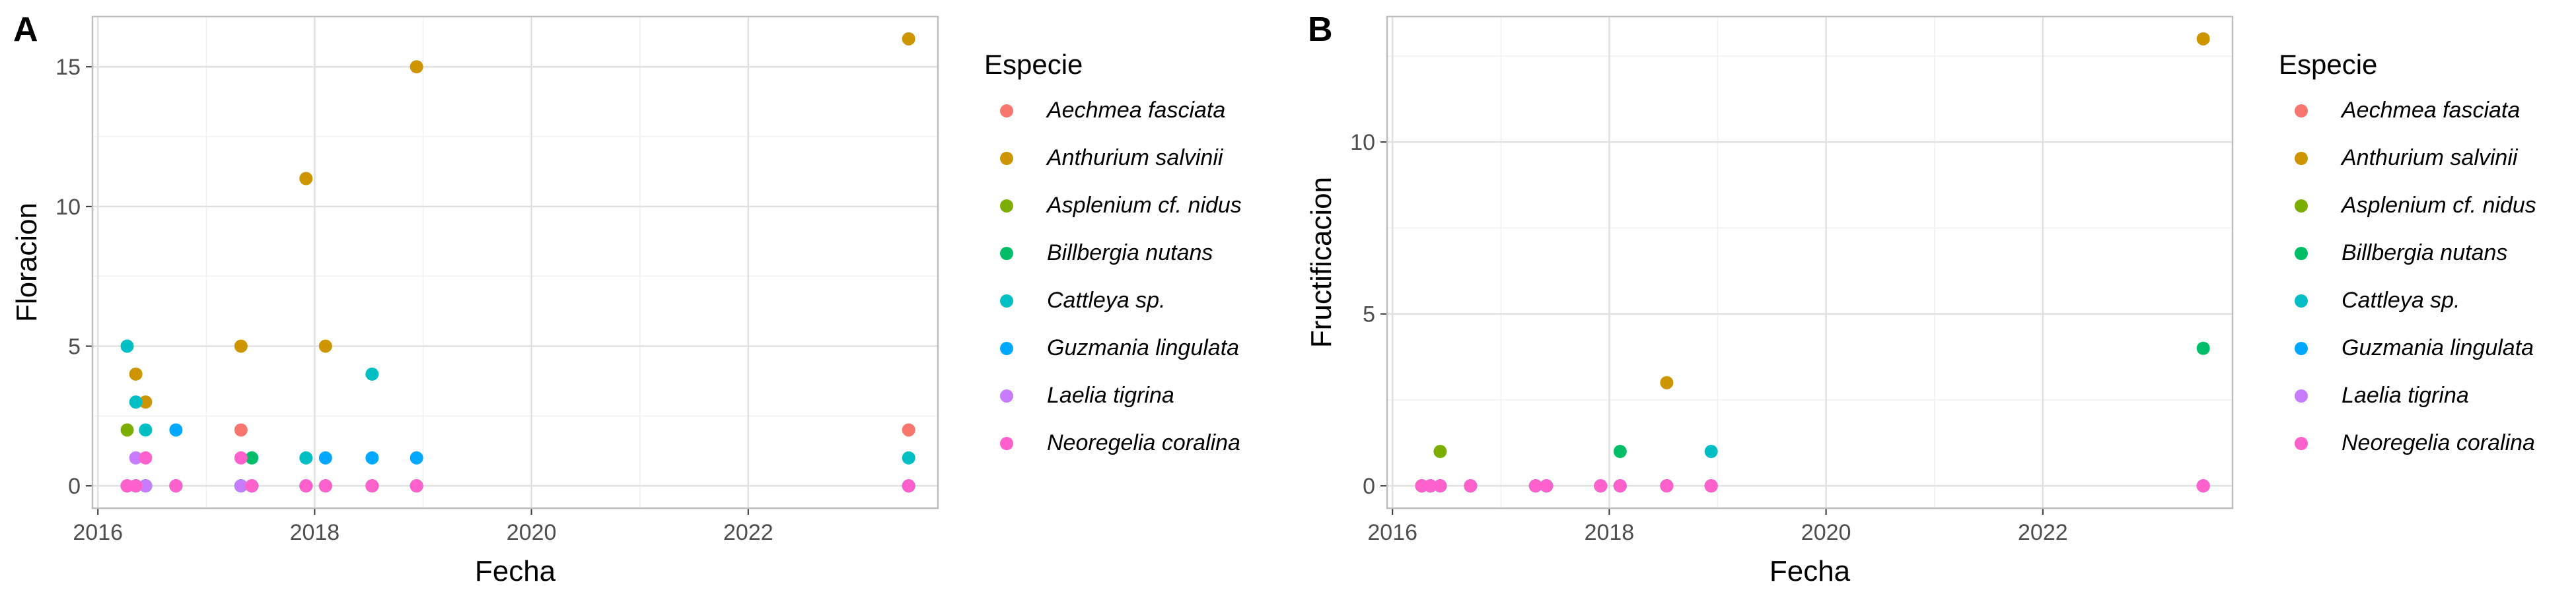 Image resolution: width=2576 pixels, height=594 pixels. What do you see at coordinates (1321, 30) in the screenshot?
I see `panel-label: B` at bounding box center [1321, 30].